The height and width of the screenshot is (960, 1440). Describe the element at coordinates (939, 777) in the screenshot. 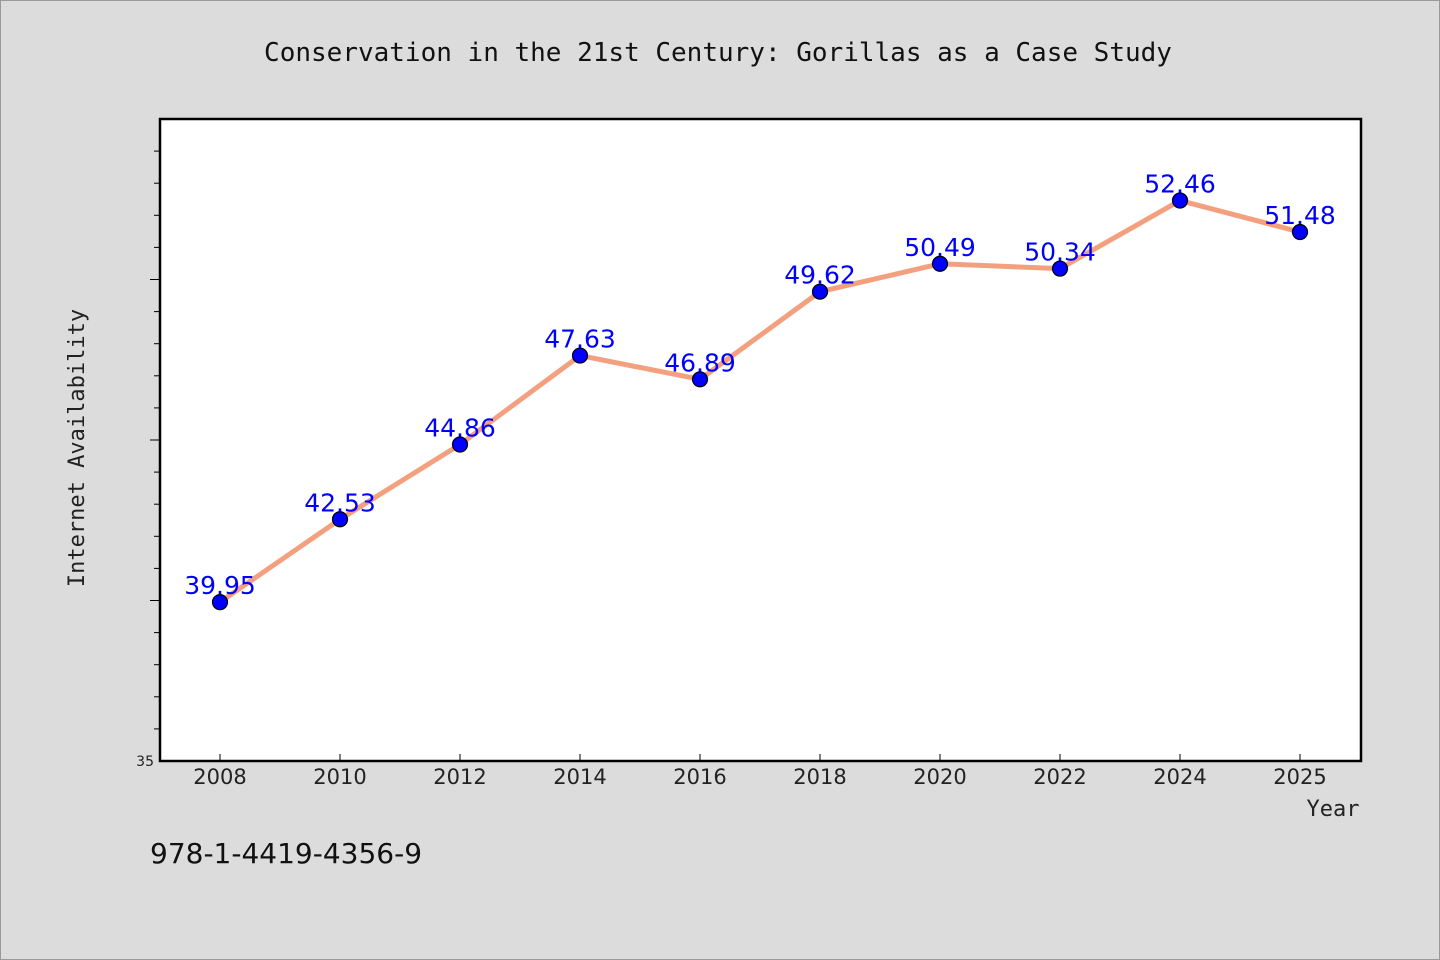

I see `x-tick-label: 2020` at that location.